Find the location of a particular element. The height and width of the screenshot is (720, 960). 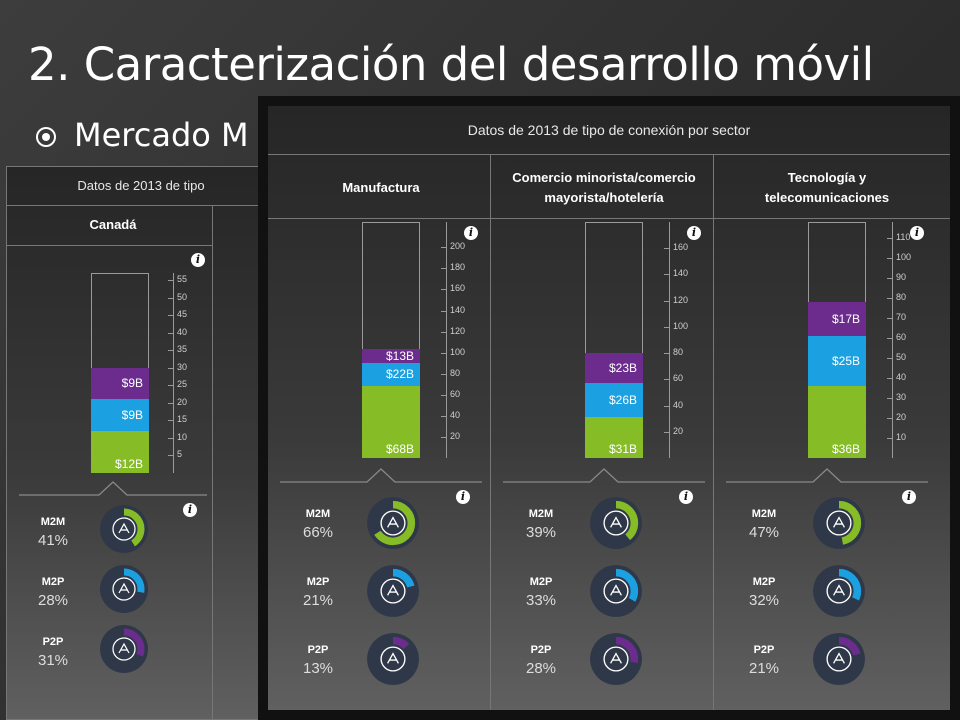

y-axis-tick-label: 10 is located at coordinates (901, 437).